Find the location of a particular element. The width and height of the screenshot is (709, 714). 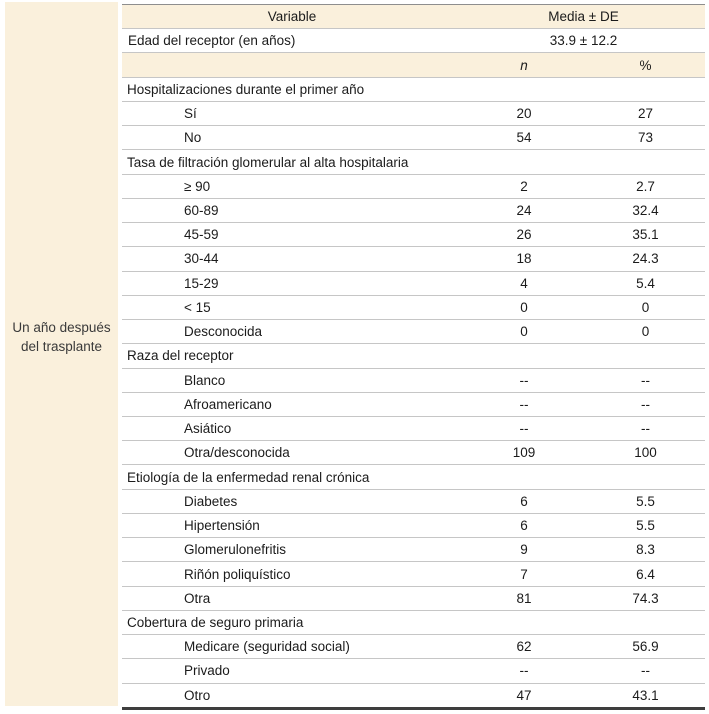

table-row: Hipertensión 6 5.5 is located at coordinates (413, 526).